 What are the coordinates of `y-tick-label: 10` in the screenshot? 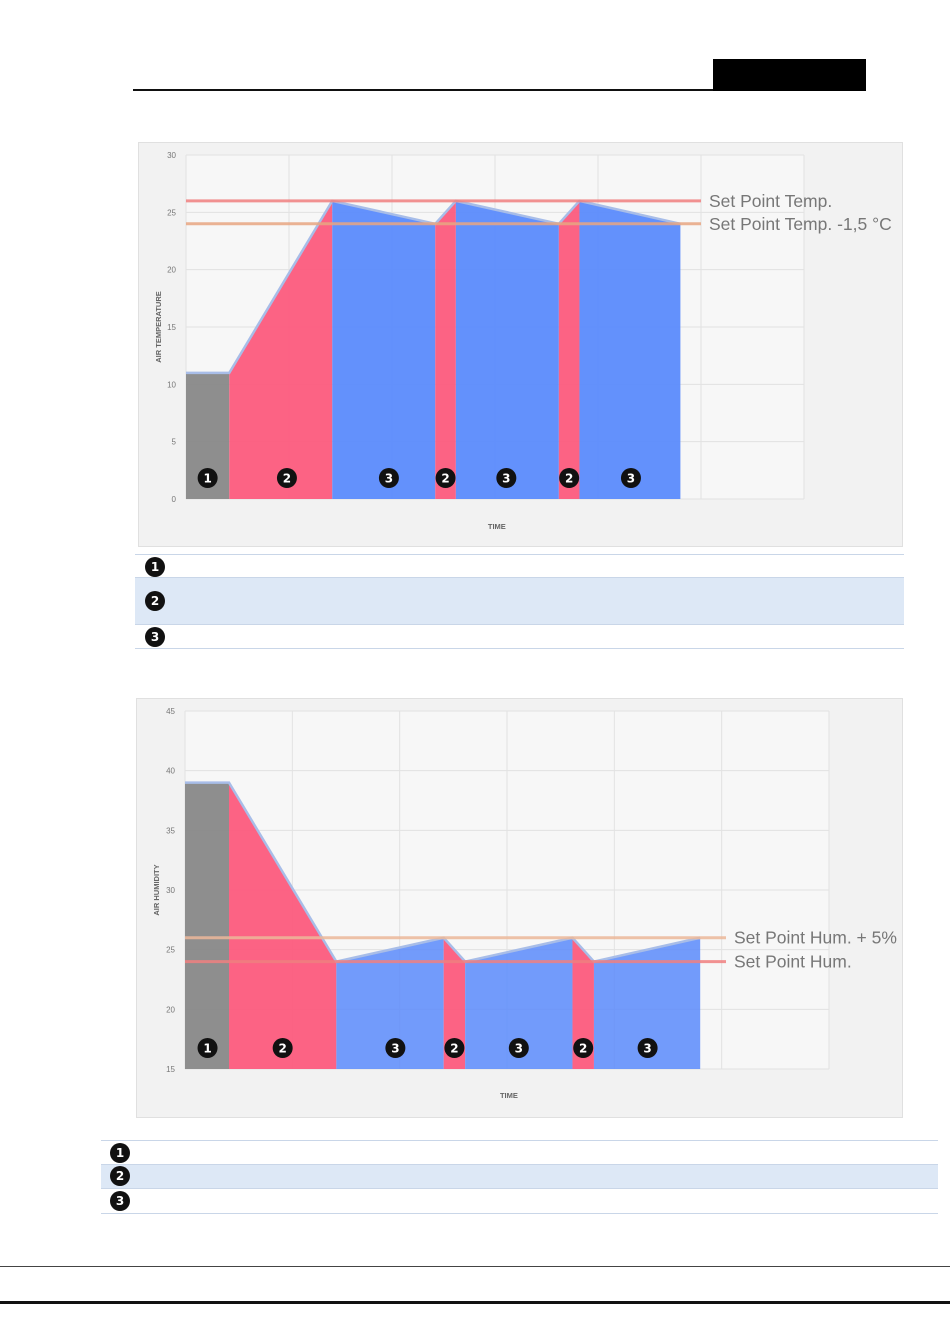 It's located at (171, 384).